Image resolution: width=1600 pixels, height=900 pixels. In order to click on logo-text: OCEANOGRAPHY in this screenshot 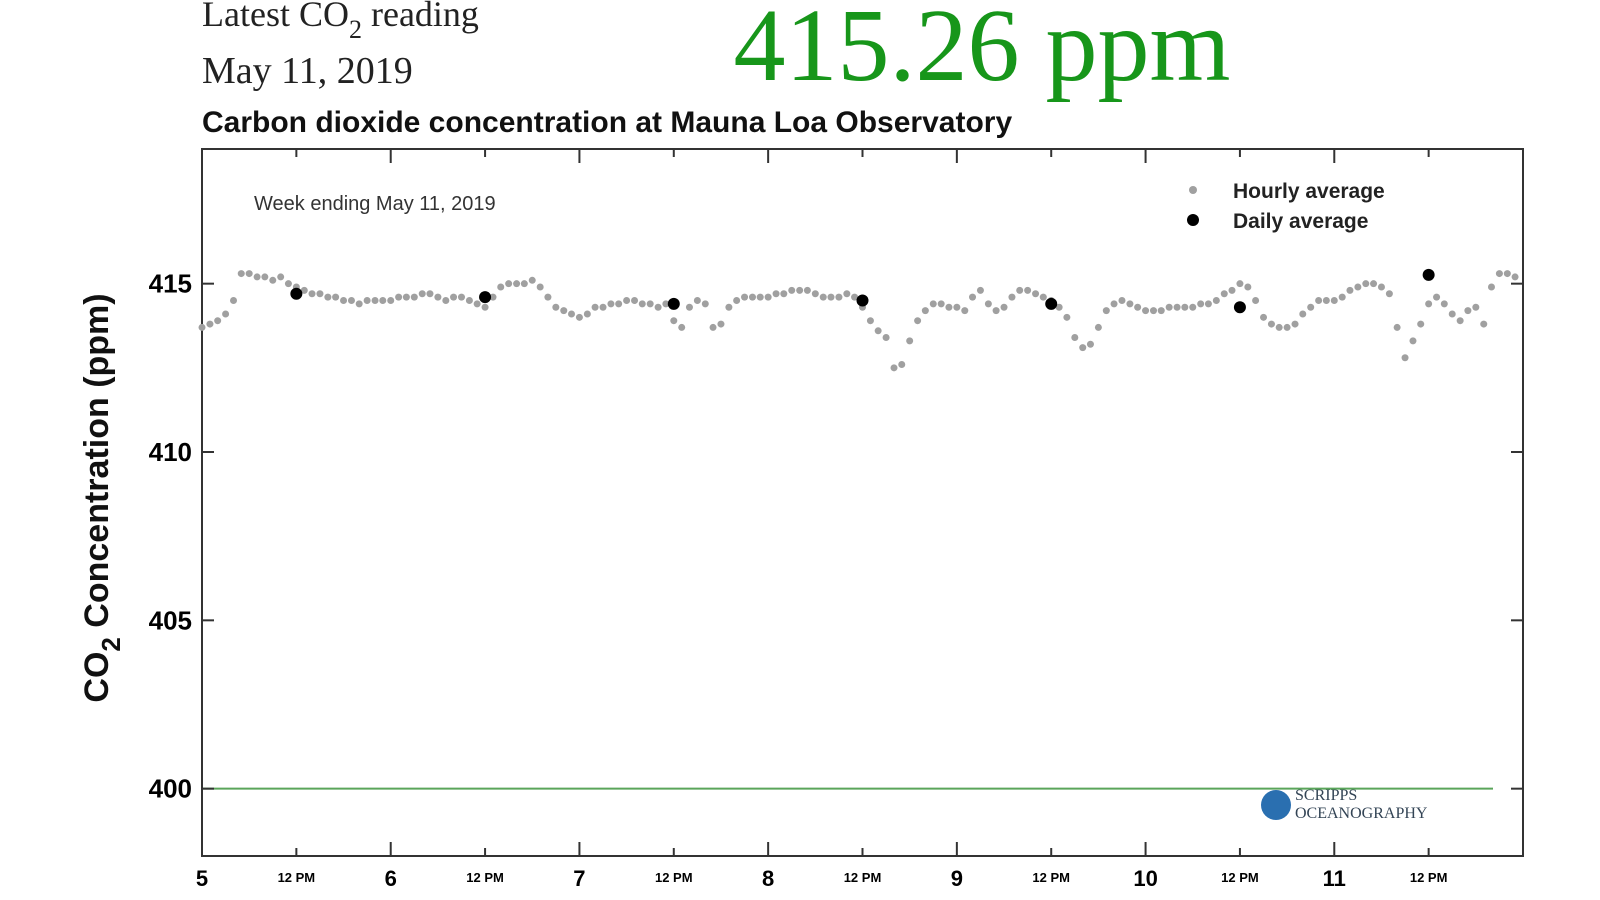, I will do `click(1361, 813)`.